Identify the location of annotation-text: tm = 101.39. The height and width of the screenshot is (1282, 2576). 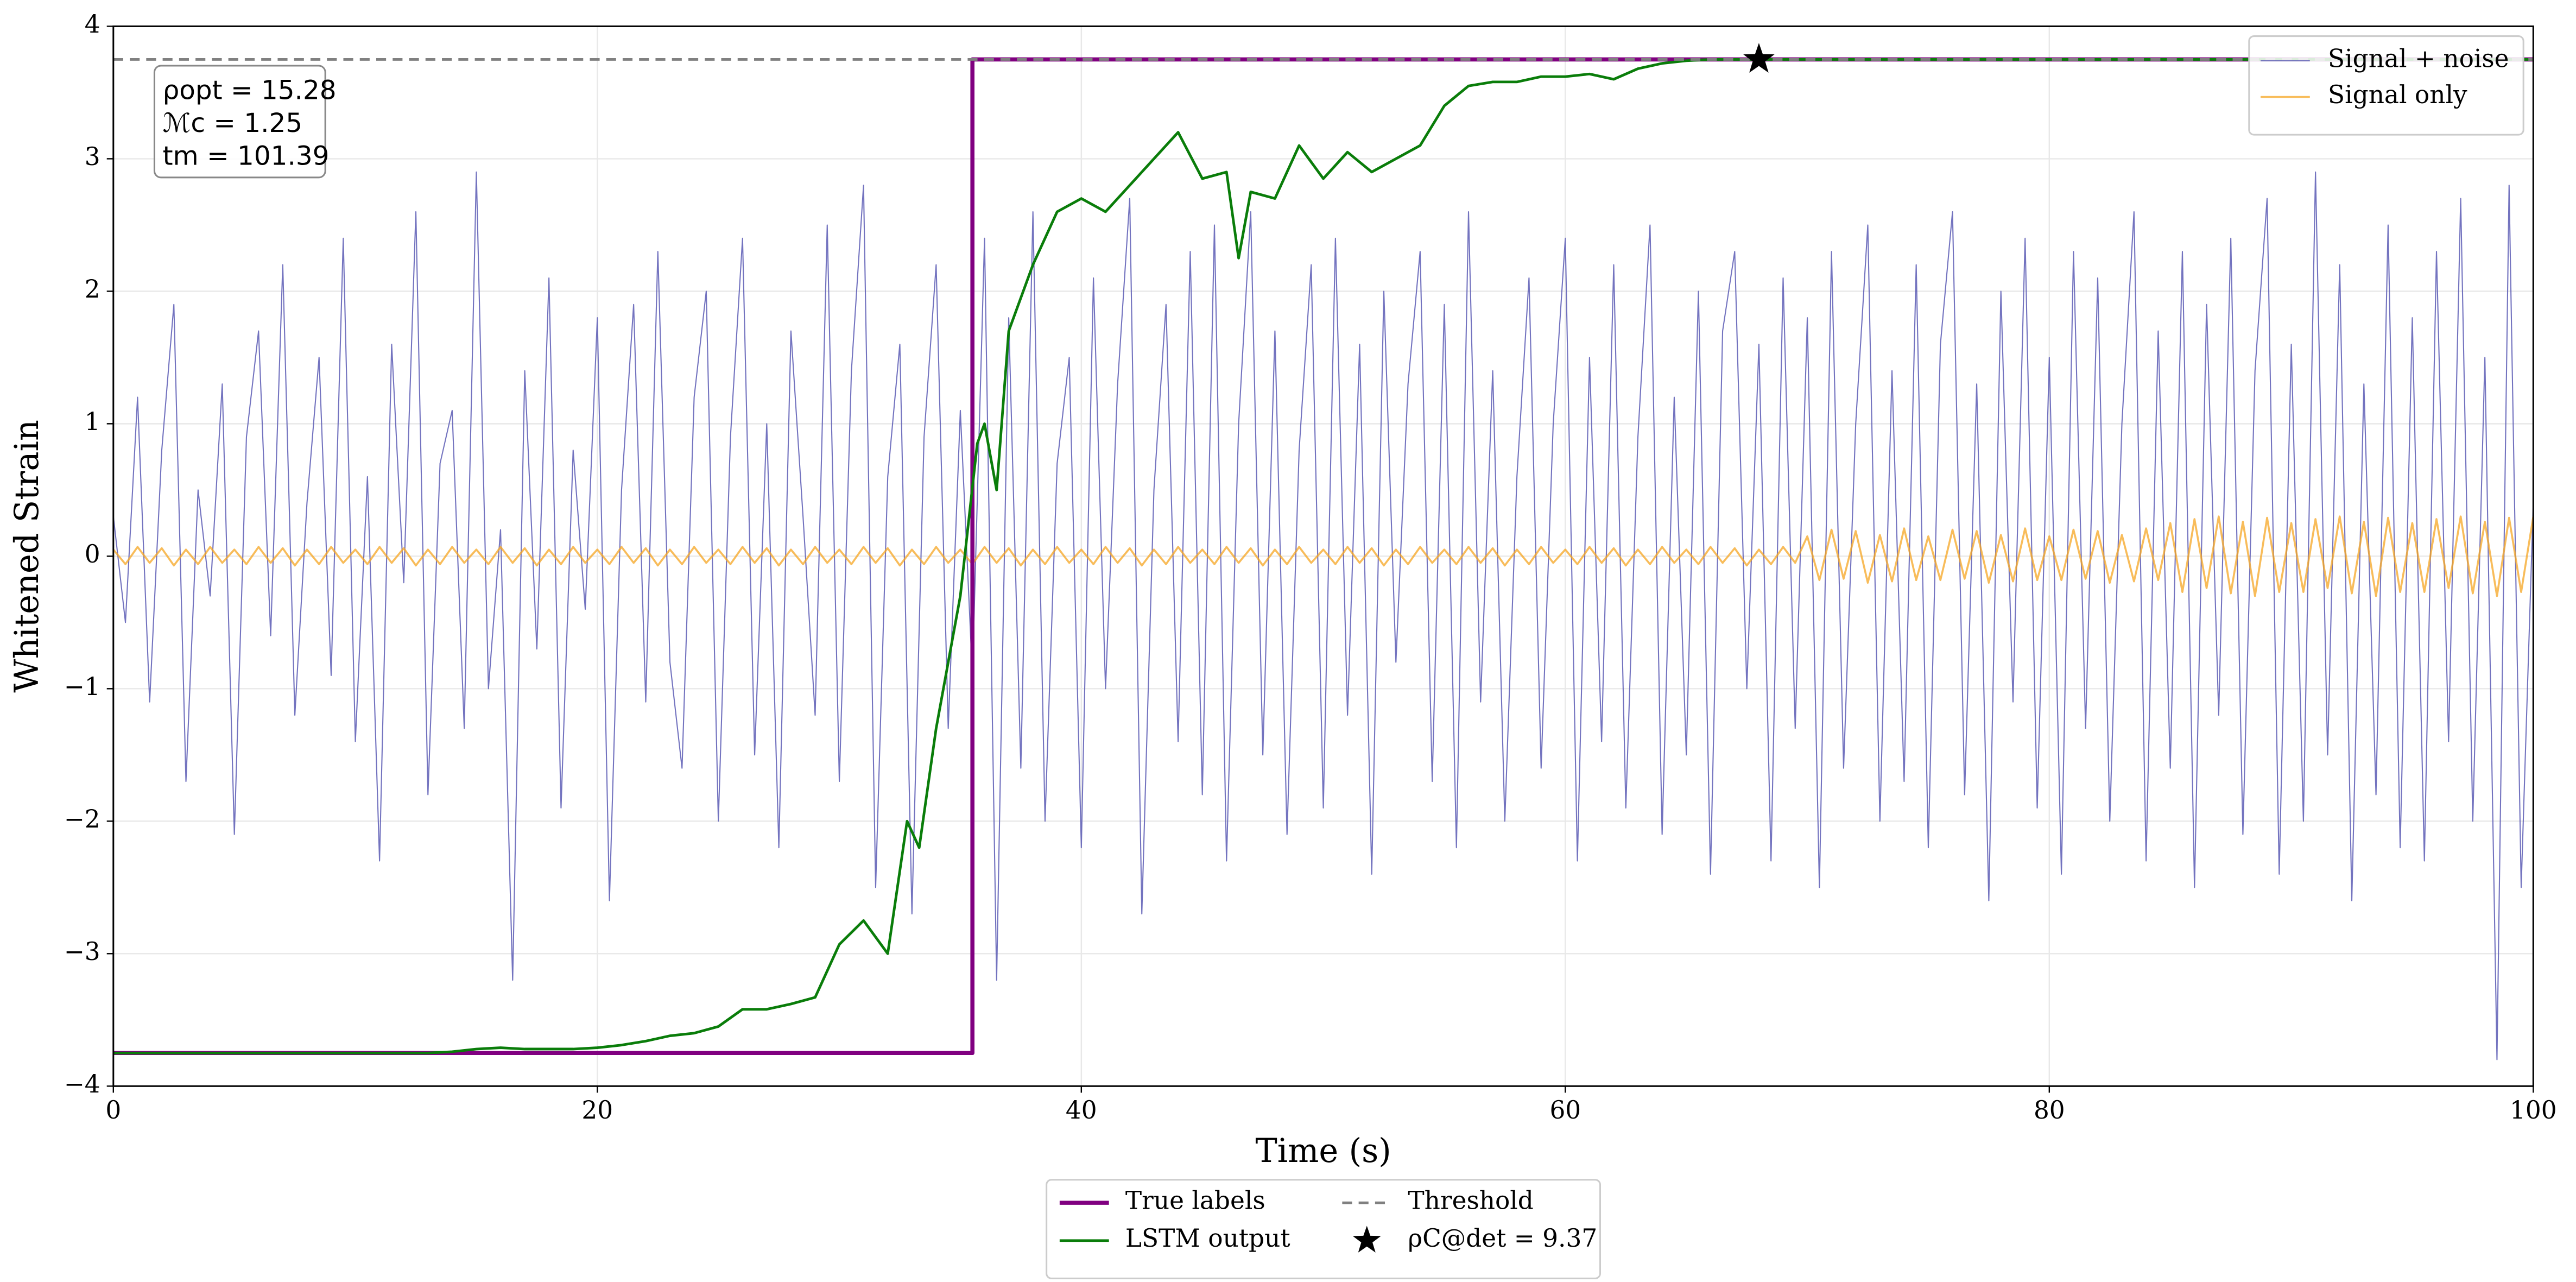
(246, 156).